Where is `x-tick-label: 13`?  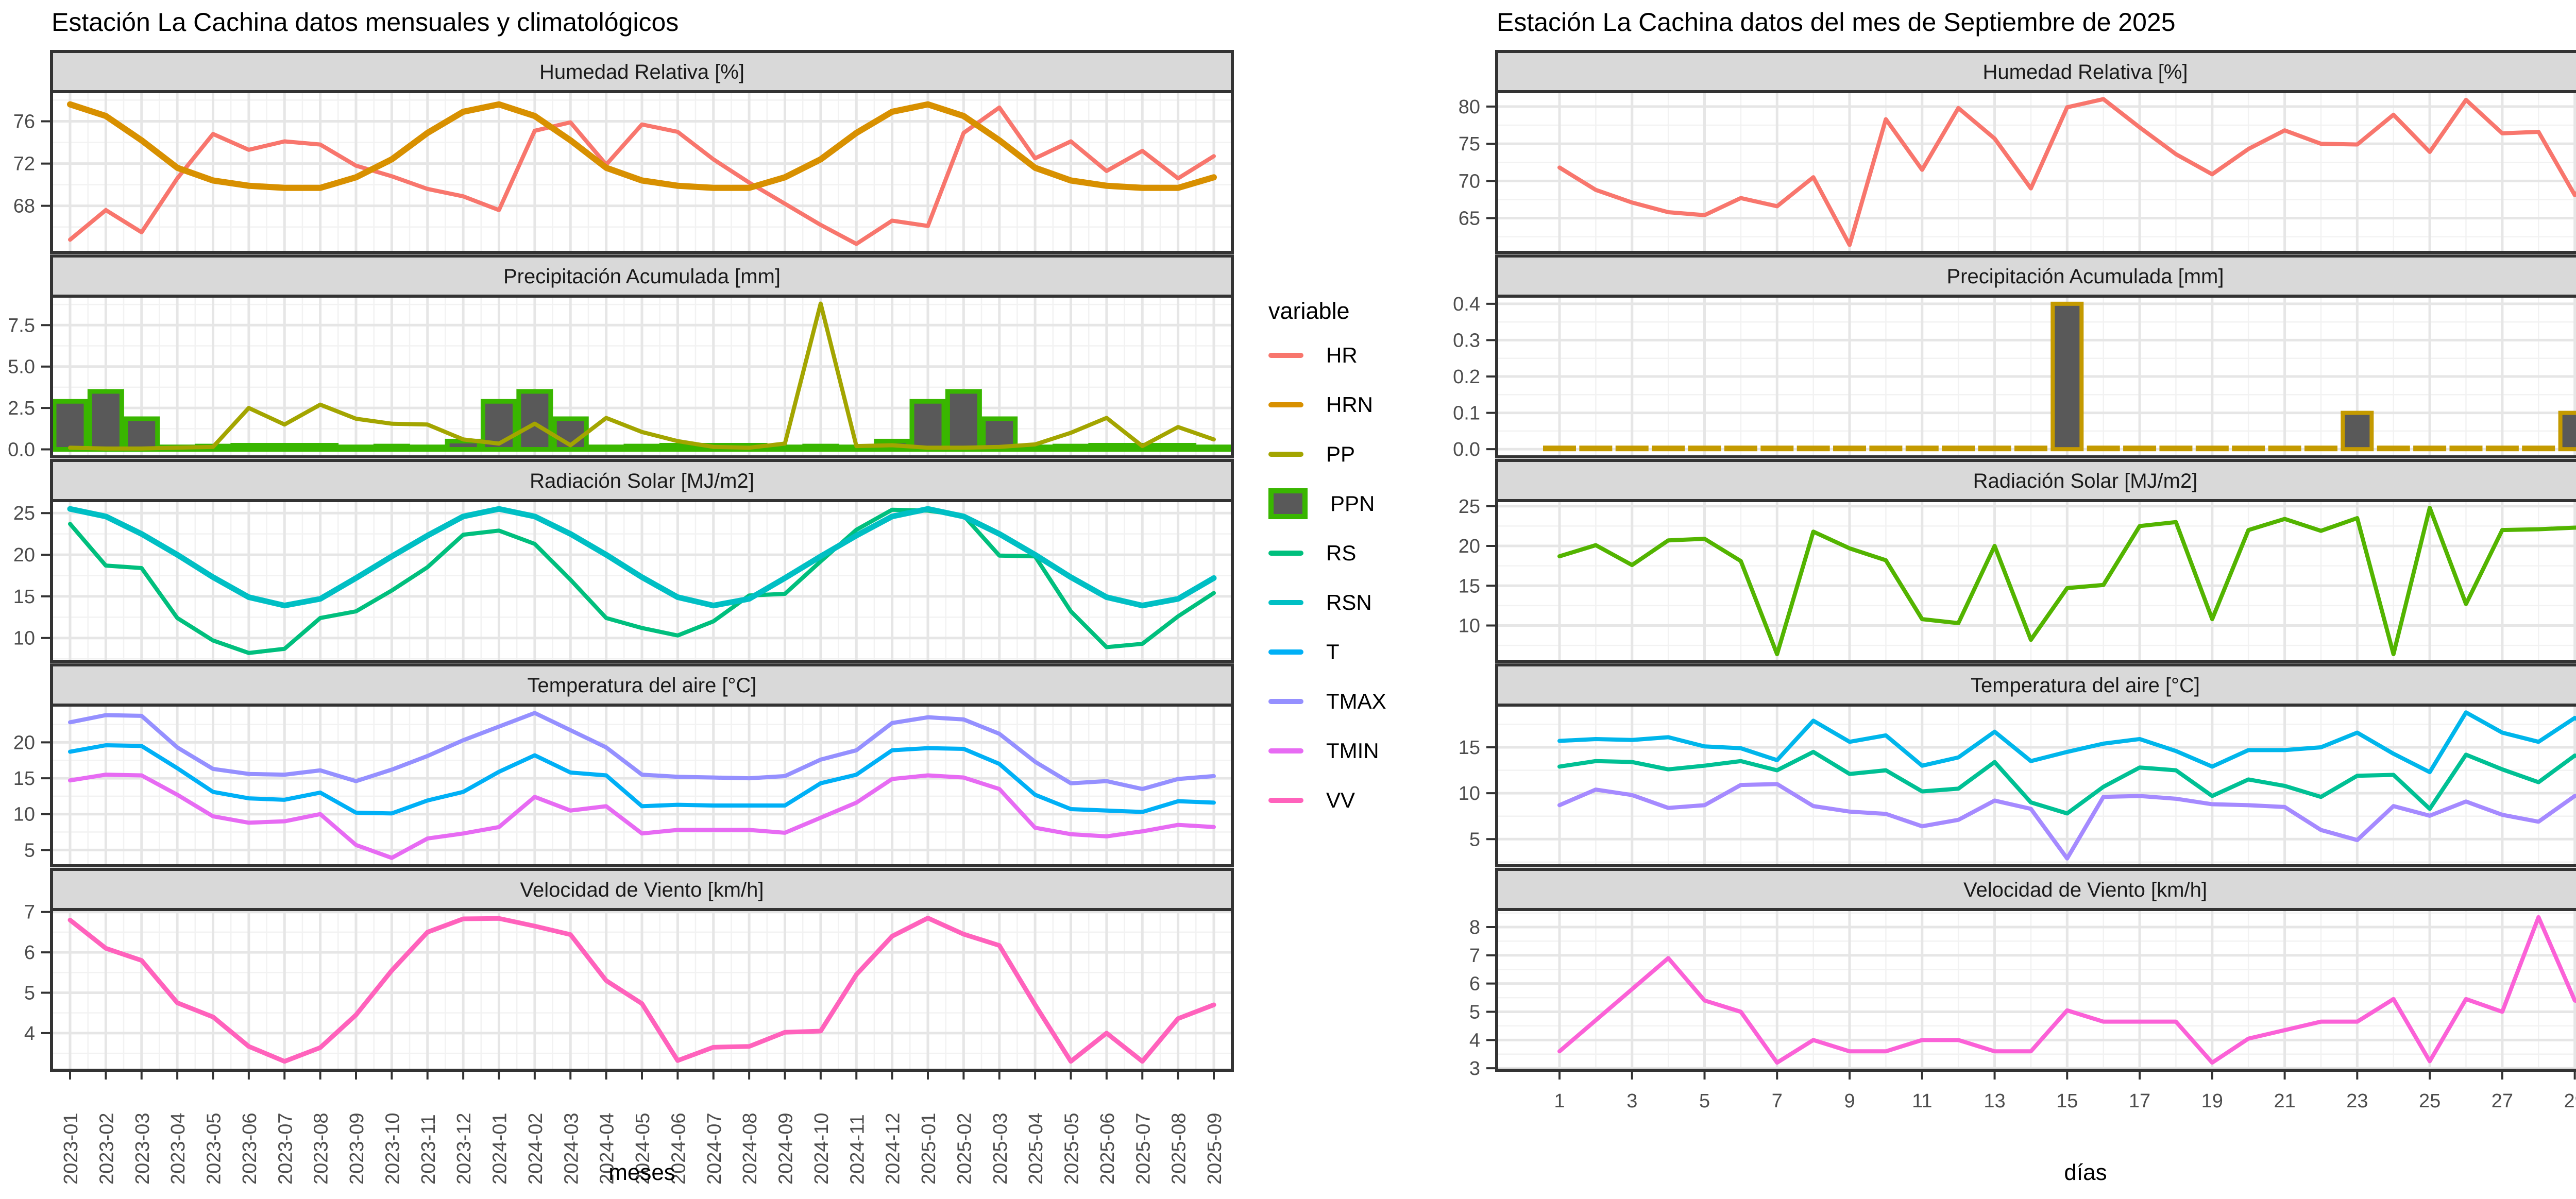 x-tick-label: 13 is located at coordinates (1994, 1101).